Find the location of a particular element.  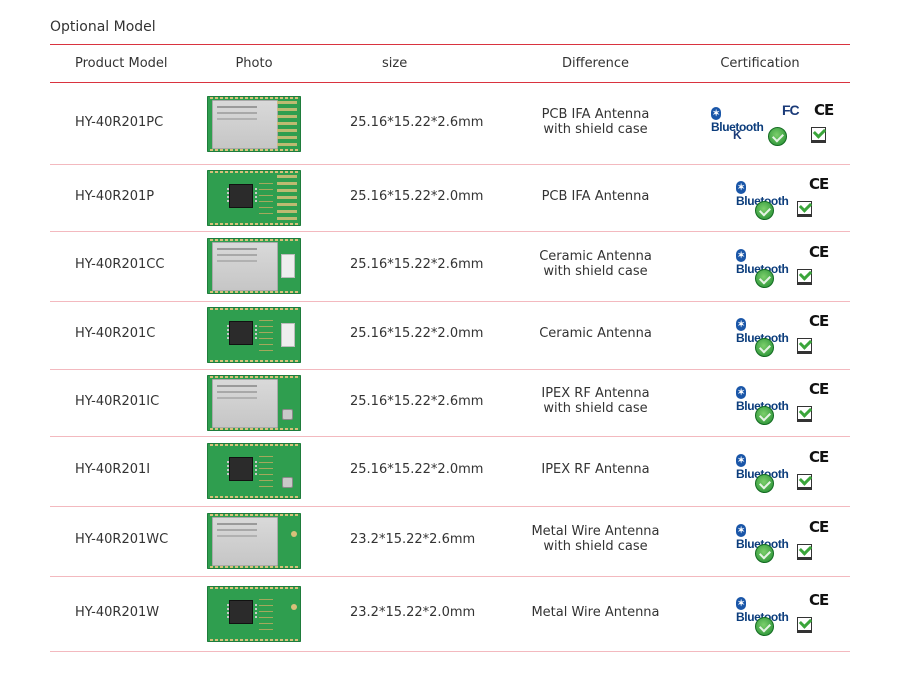

section-title: Optional Model is located at coordinates (103, 27).